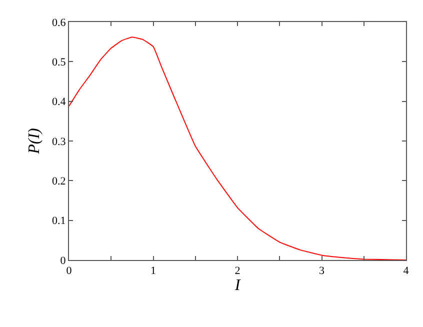 This screenshot has width=423, height=327. Describe the element at coordinates (406, 271) in the screenshot. I see `x-tick-label: 4` at that location.